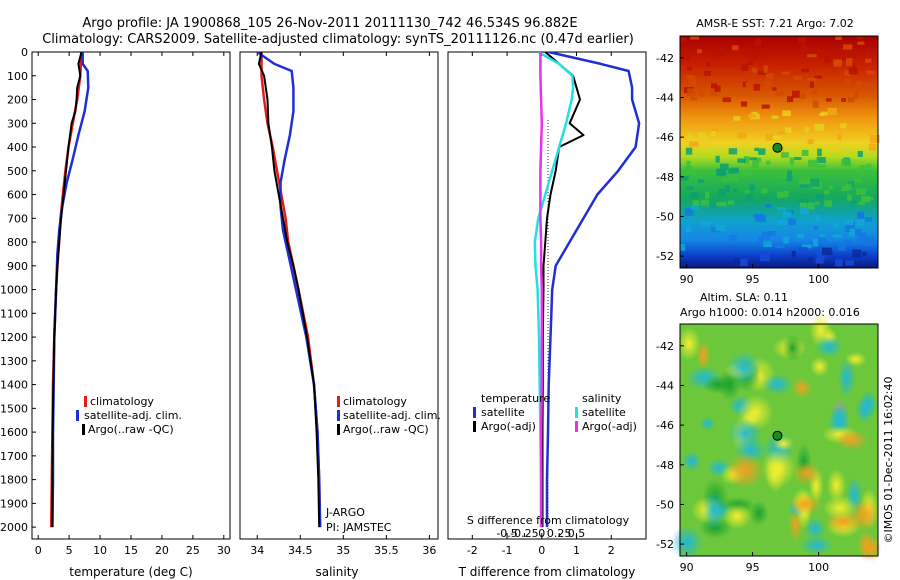  What do you see at coordinates (375, 401) in the screenshot?
I see `legend-label-climatology: climatology` at bounding box center [375, 401].